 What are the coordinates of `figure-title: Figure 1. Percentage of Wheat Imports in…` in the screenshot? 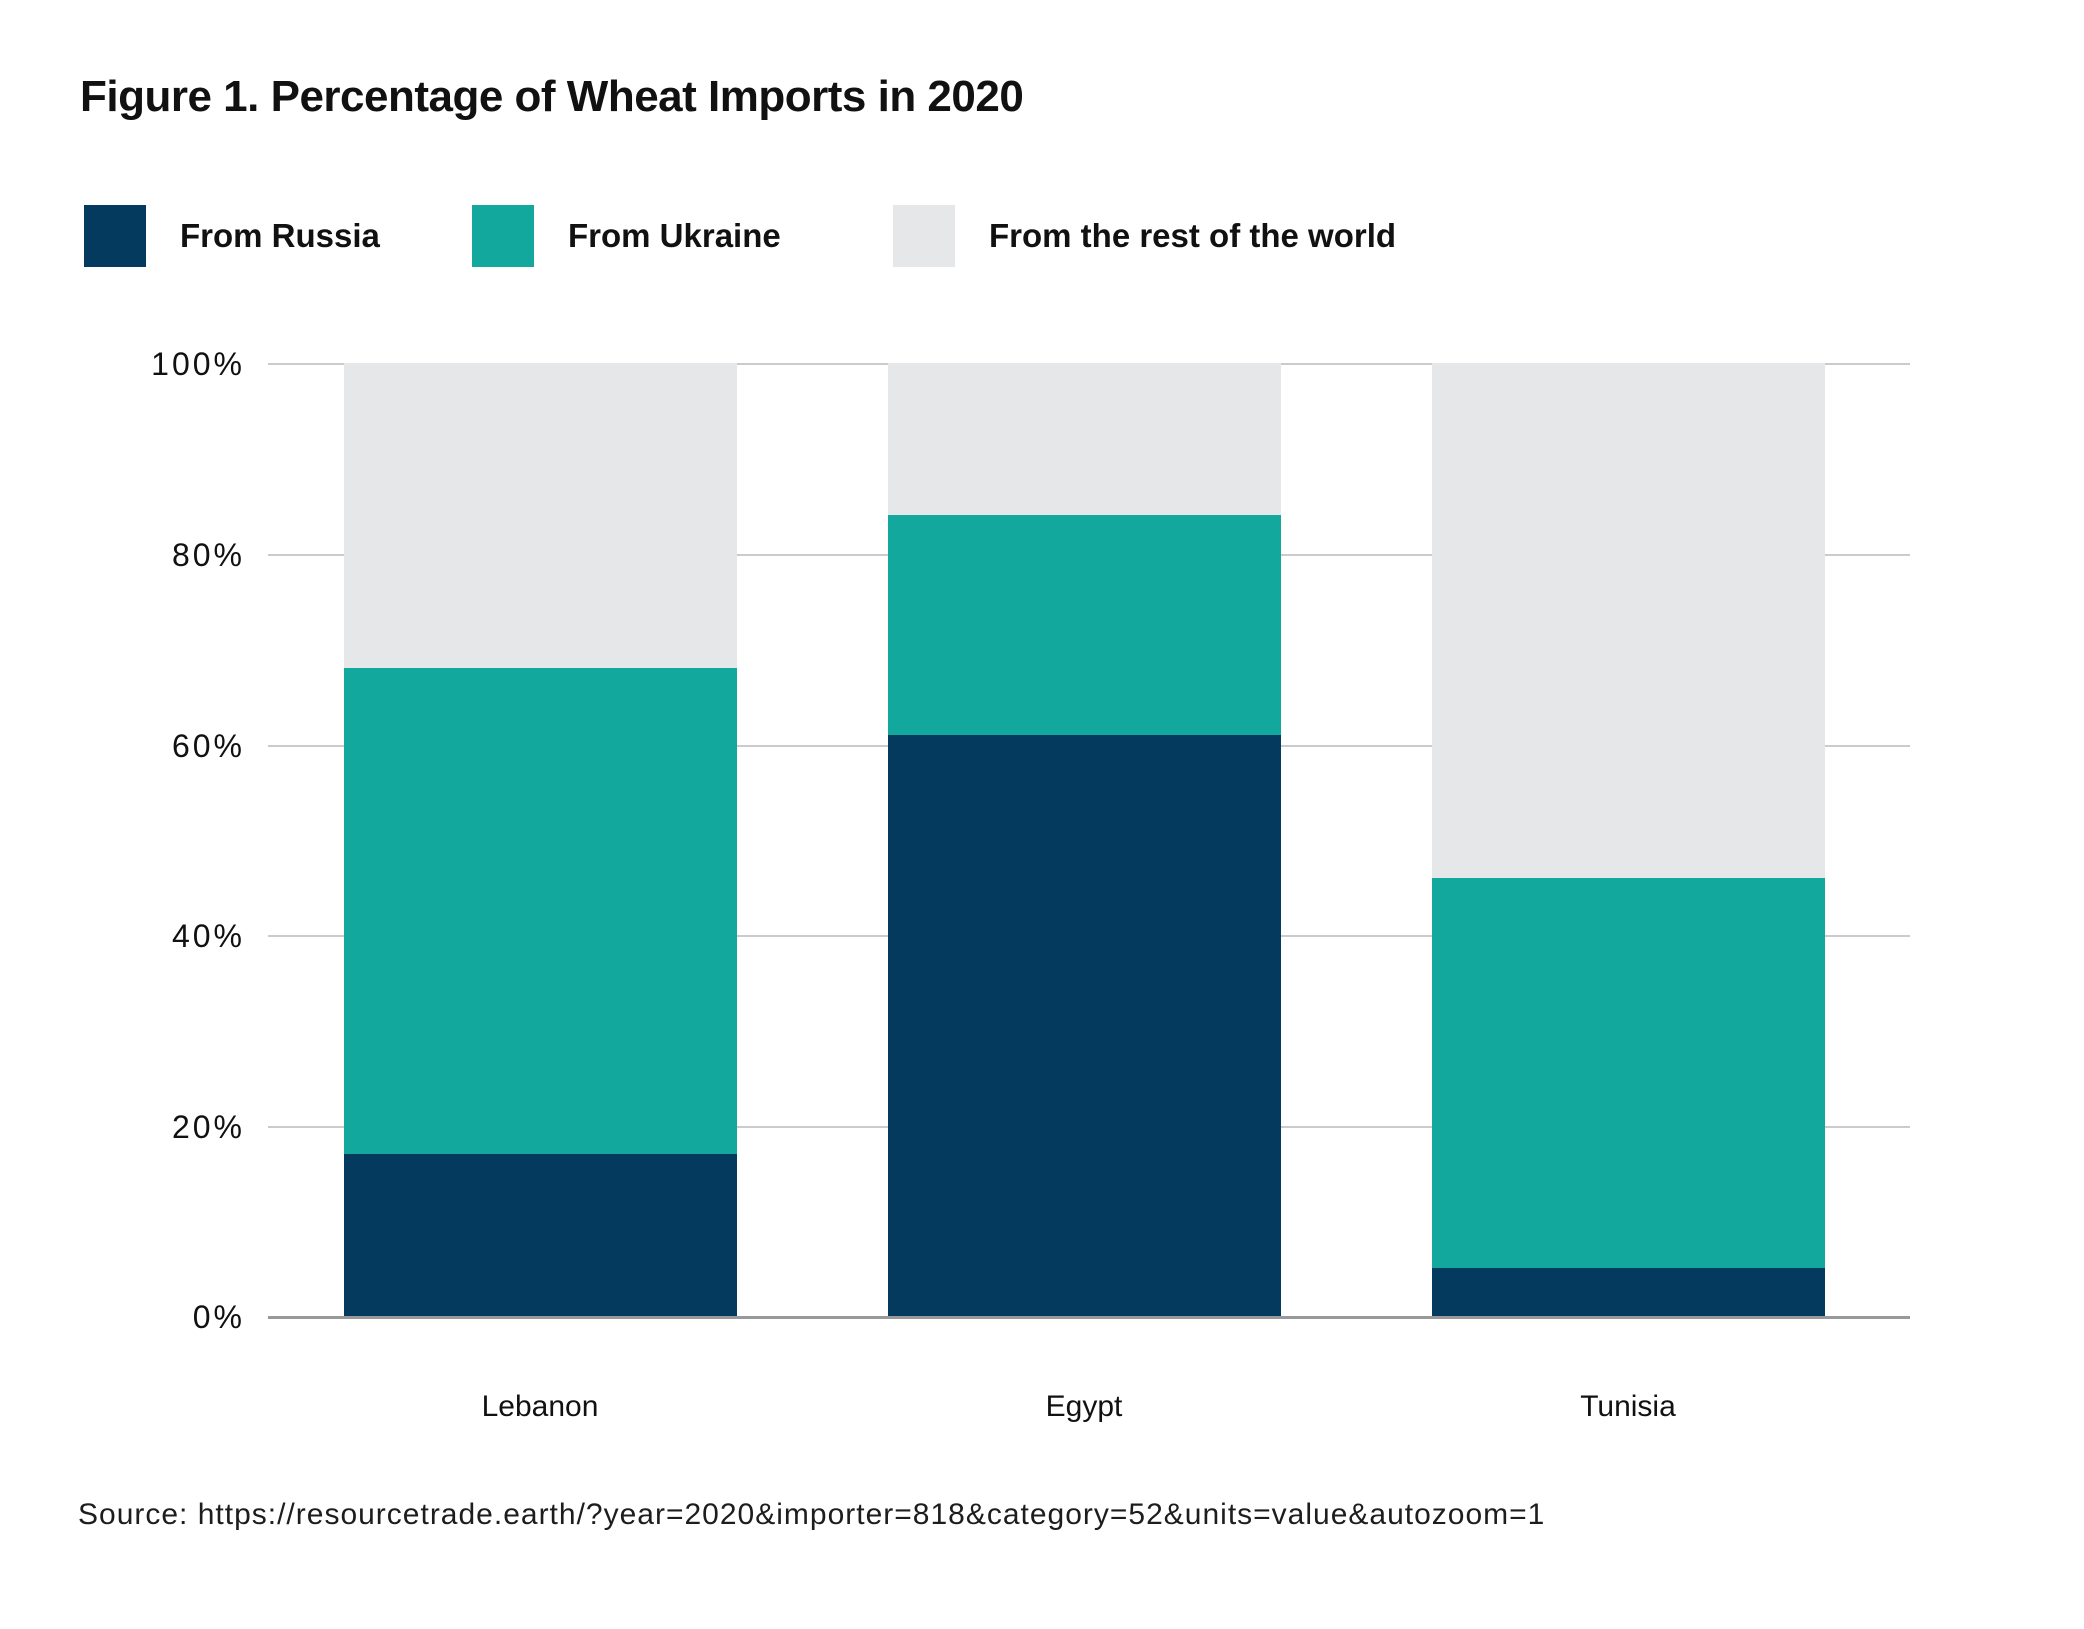 It's located at (552, 96).